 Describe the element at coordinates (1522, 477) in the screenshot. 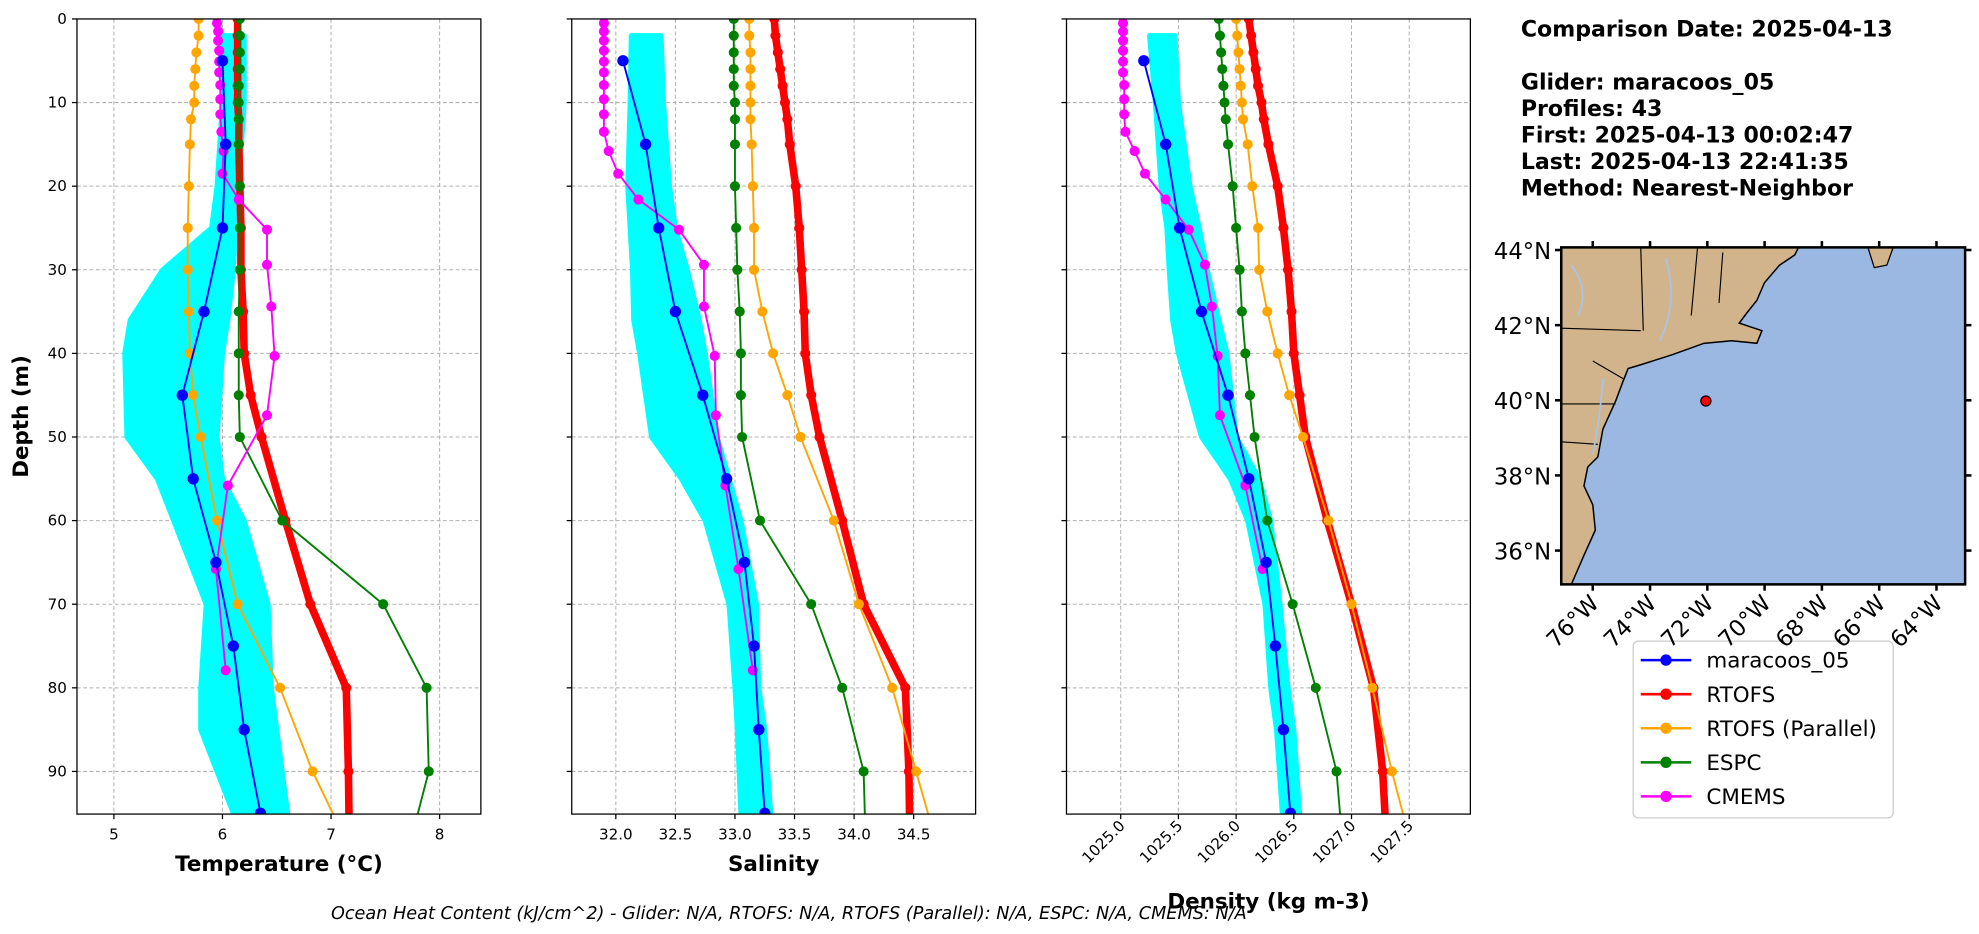

I see `y-tick-label: 38°N` at that location.